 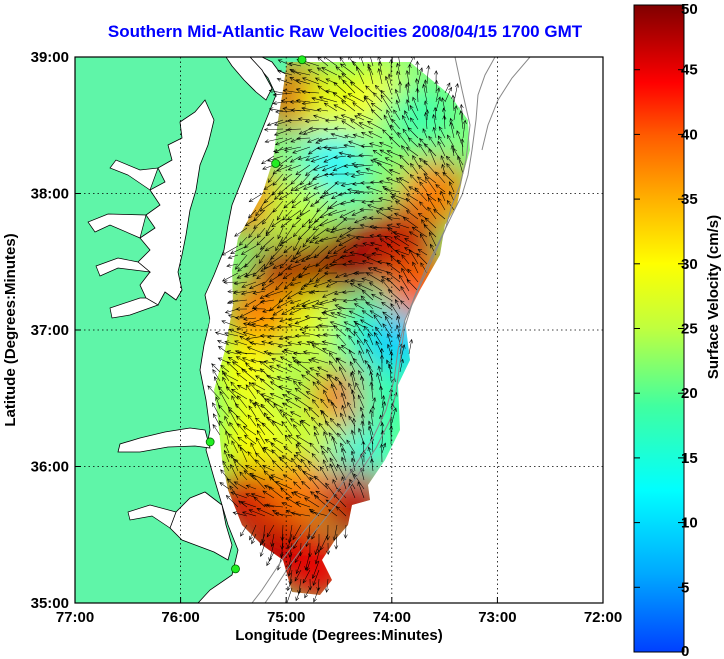 What do you see at coordinates (685, 651) in the screenshot?
I see `colorbar-tick-label: 0` at bounding box center [685, 651].